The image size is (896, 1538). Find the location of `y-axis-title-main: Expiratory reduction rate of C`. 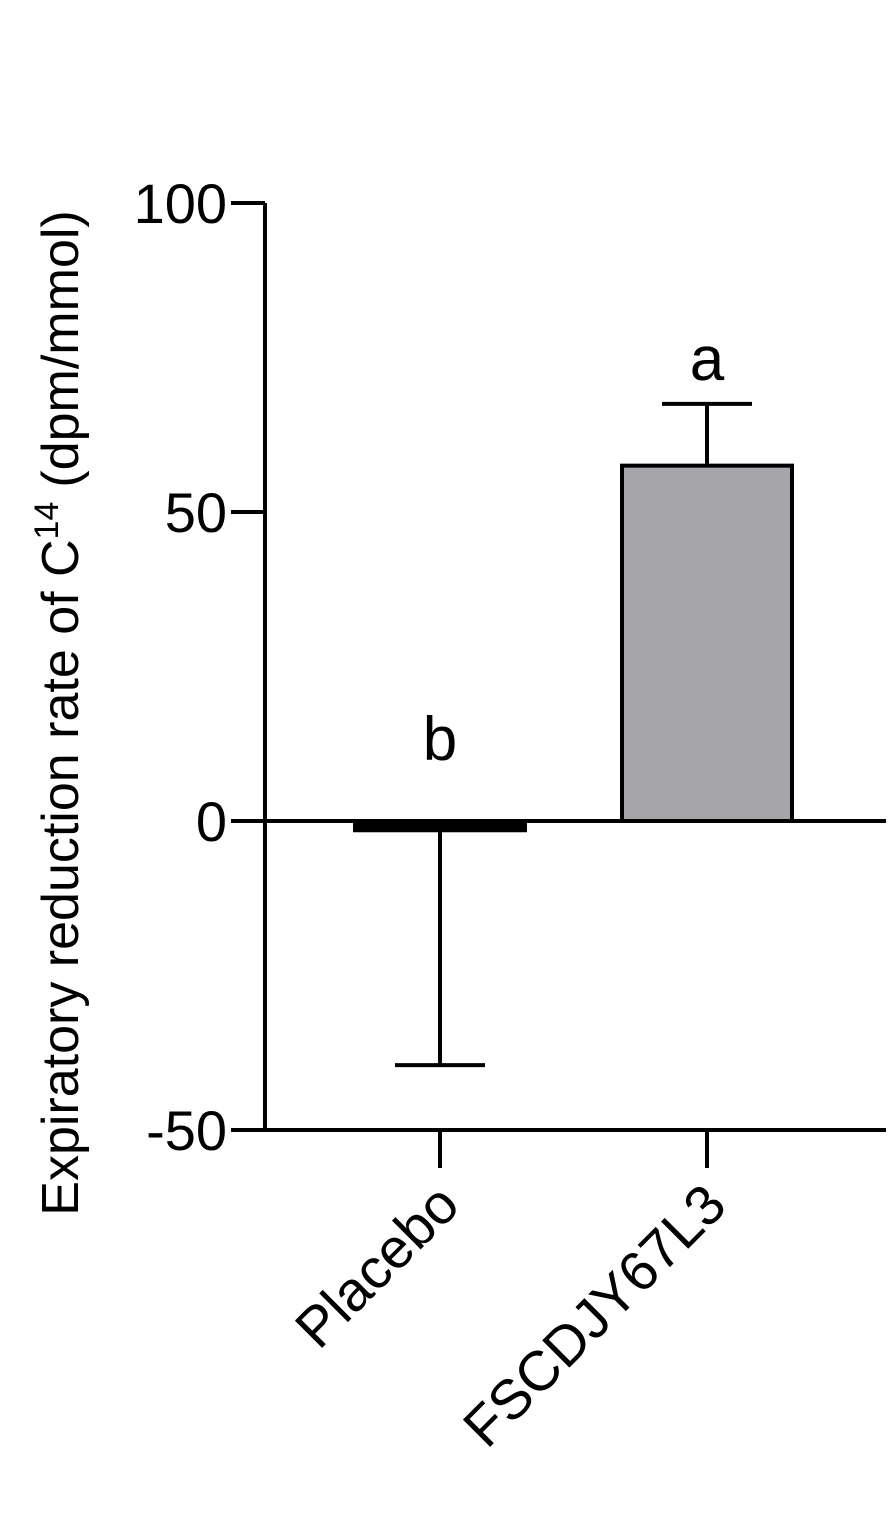

y-axis-title-main: Expiratory reduction rate of C is located at coordinates (61, 877).